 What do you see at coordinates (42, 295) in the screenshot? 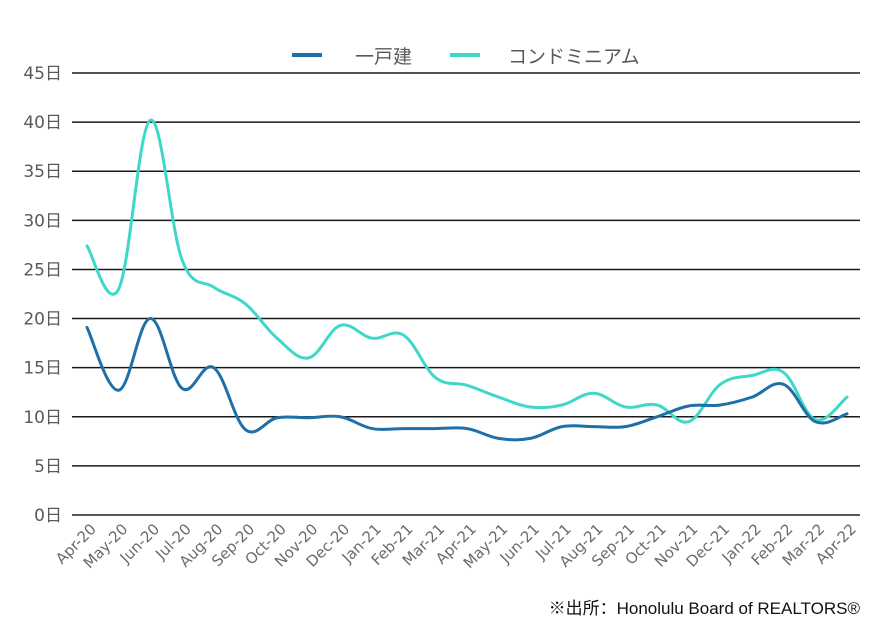
I see `y-axis: 0日 5日 10日 15日 20日 25日 30日 35日 40日 45日` at bounding box center [42, 295].